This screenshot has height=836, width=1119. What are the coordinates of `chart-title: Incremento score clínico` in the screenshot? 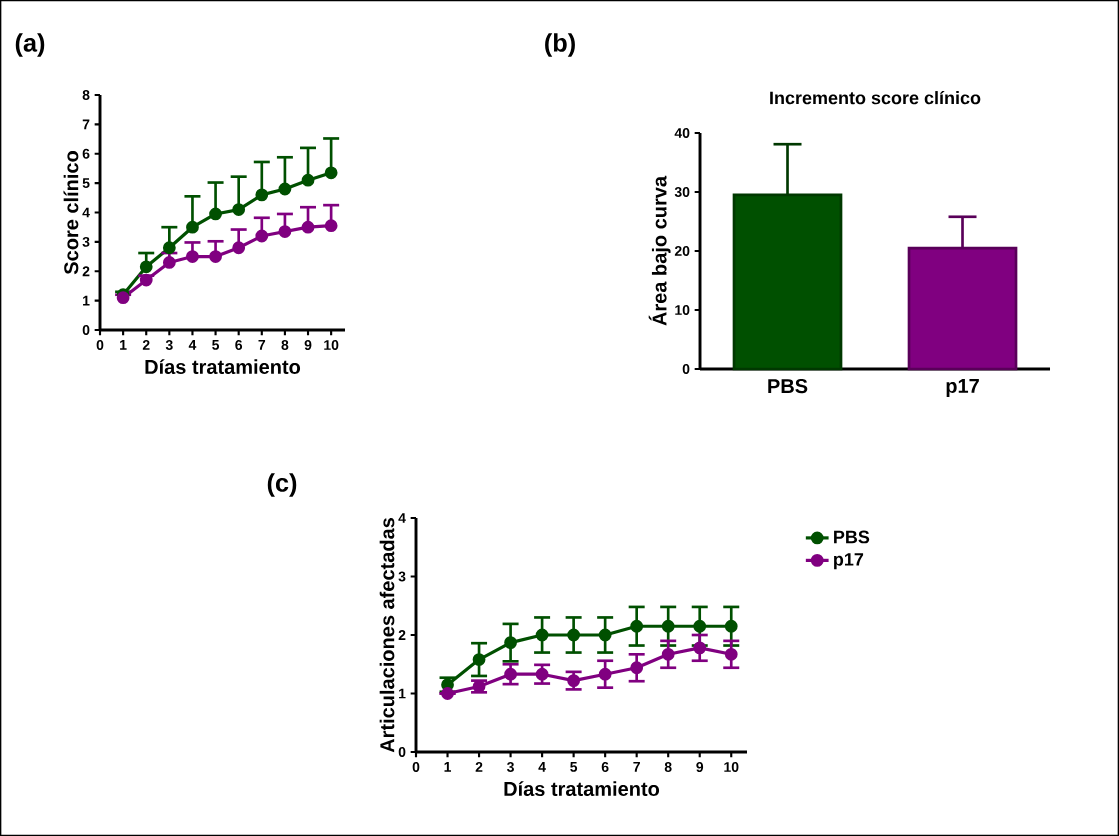 It's located at (875, 97).